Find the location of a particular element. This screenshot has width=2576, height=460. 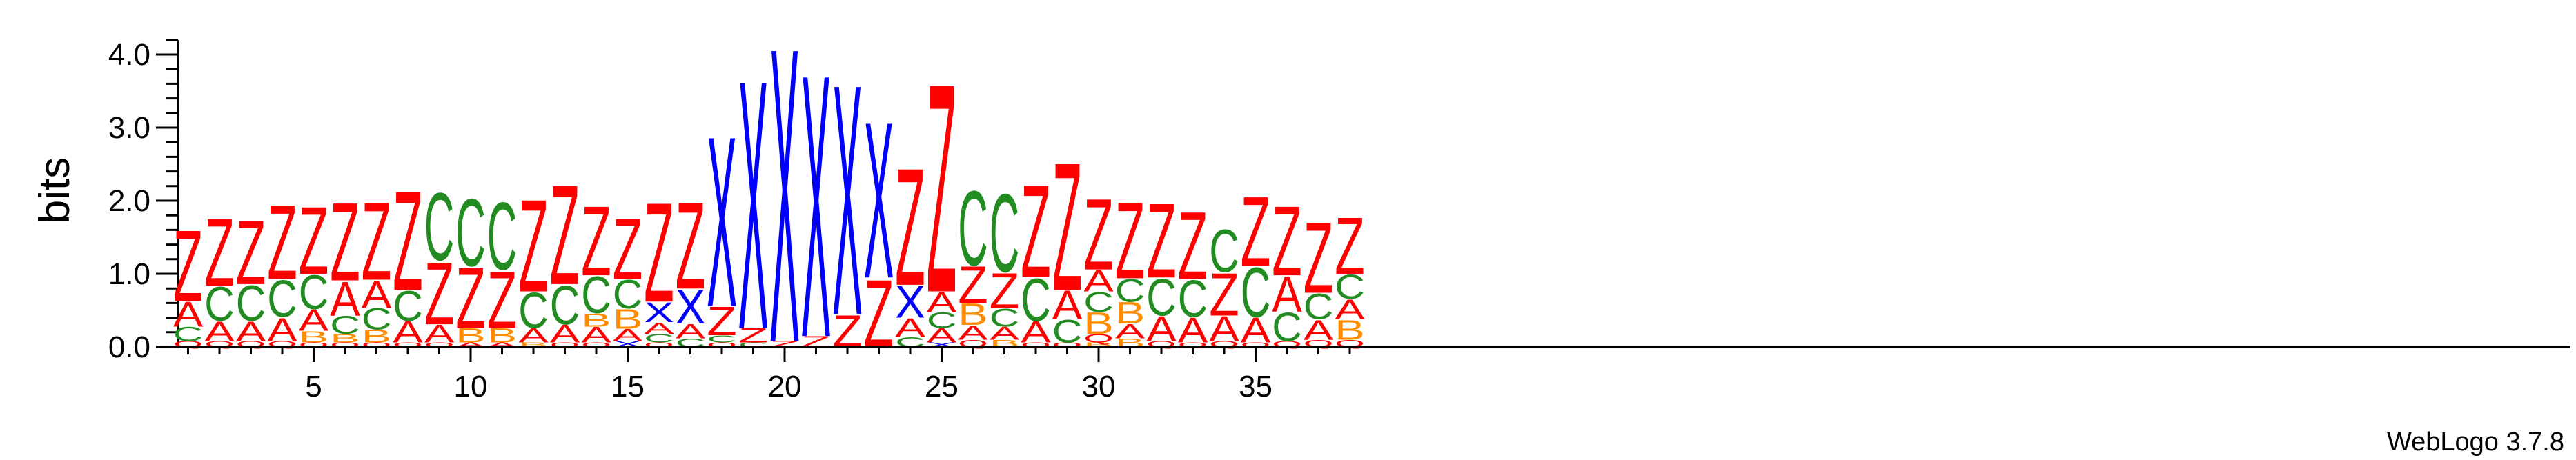

y-tick-label: 4.0 is located at coordinates (129, 55).